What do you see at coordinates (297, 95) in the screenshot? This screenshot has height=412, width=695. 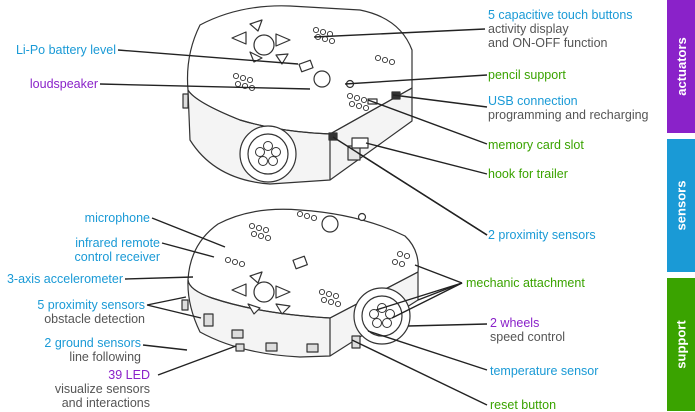 I see `top-robot` at bounding box center [297, 95].